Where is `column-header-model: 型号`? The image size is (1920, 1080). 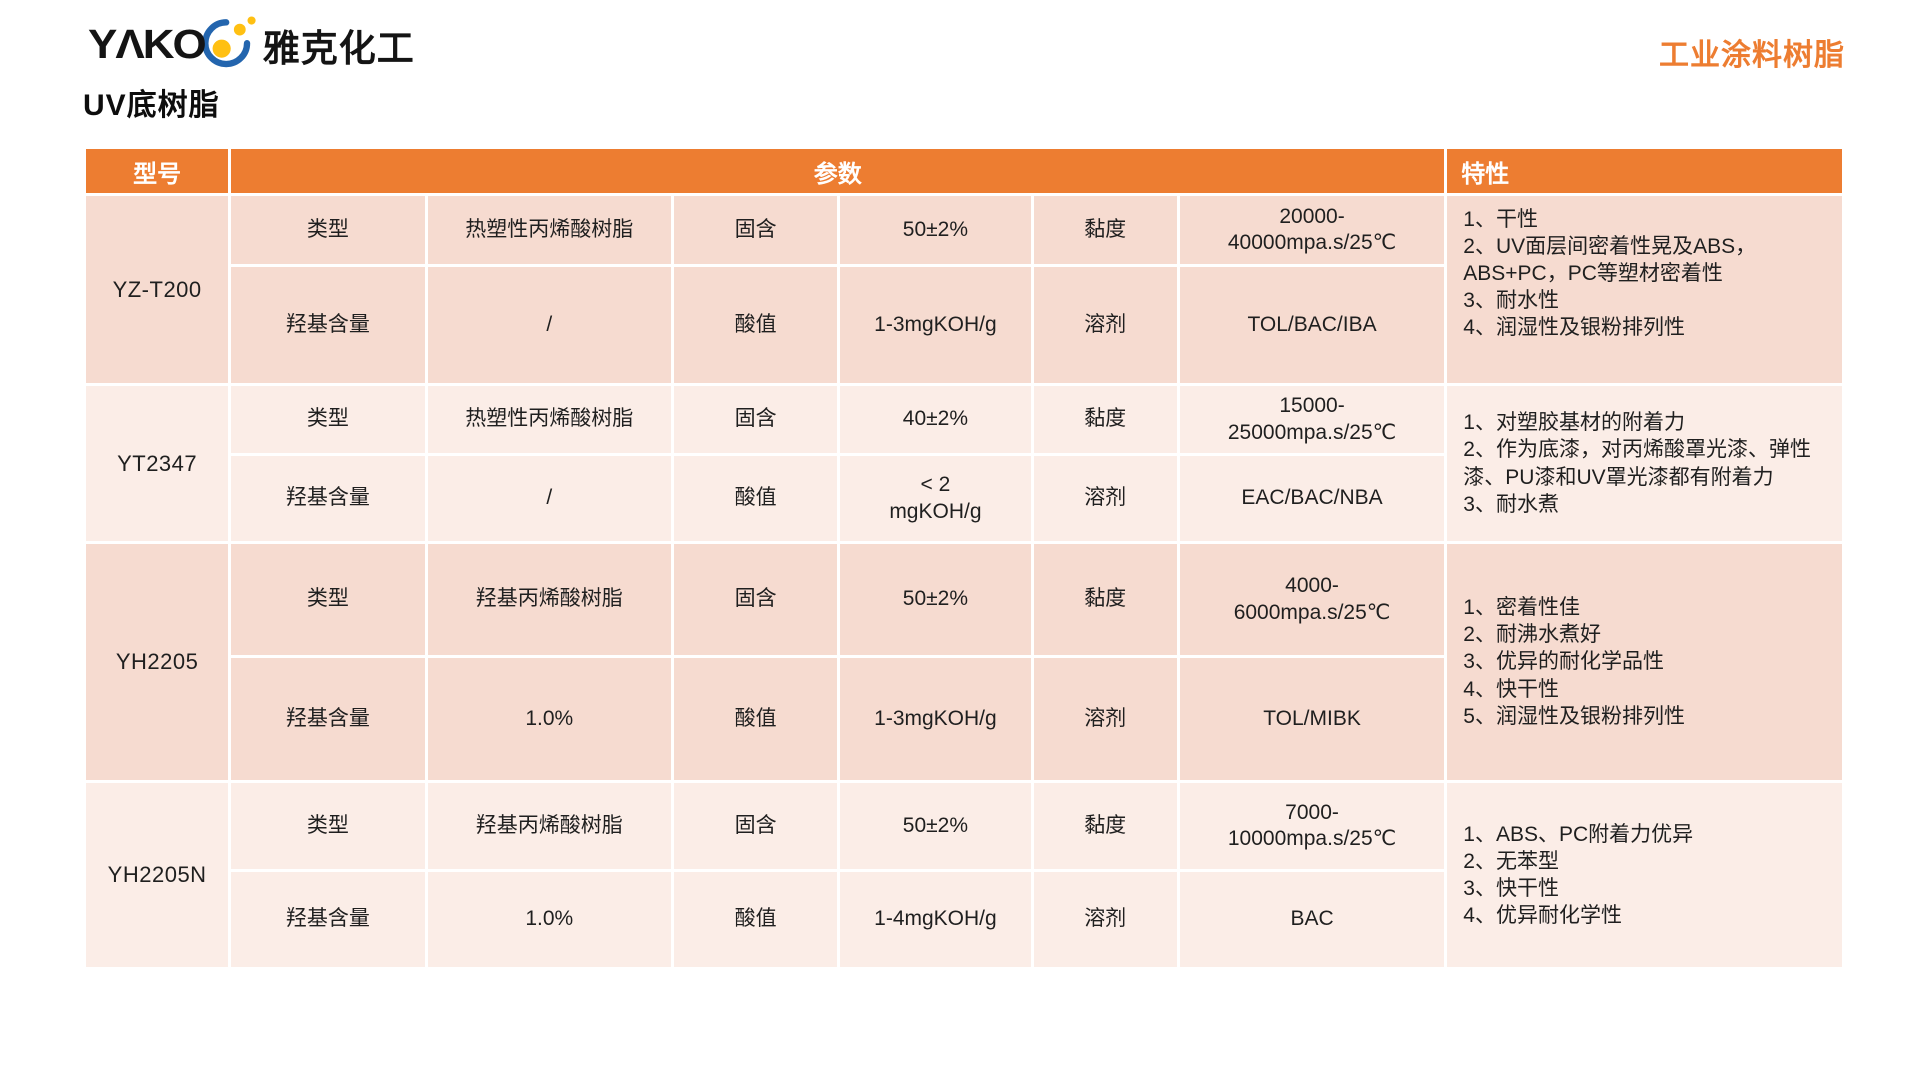 column-header-model: 型号 is located at coordinates (157, 171).